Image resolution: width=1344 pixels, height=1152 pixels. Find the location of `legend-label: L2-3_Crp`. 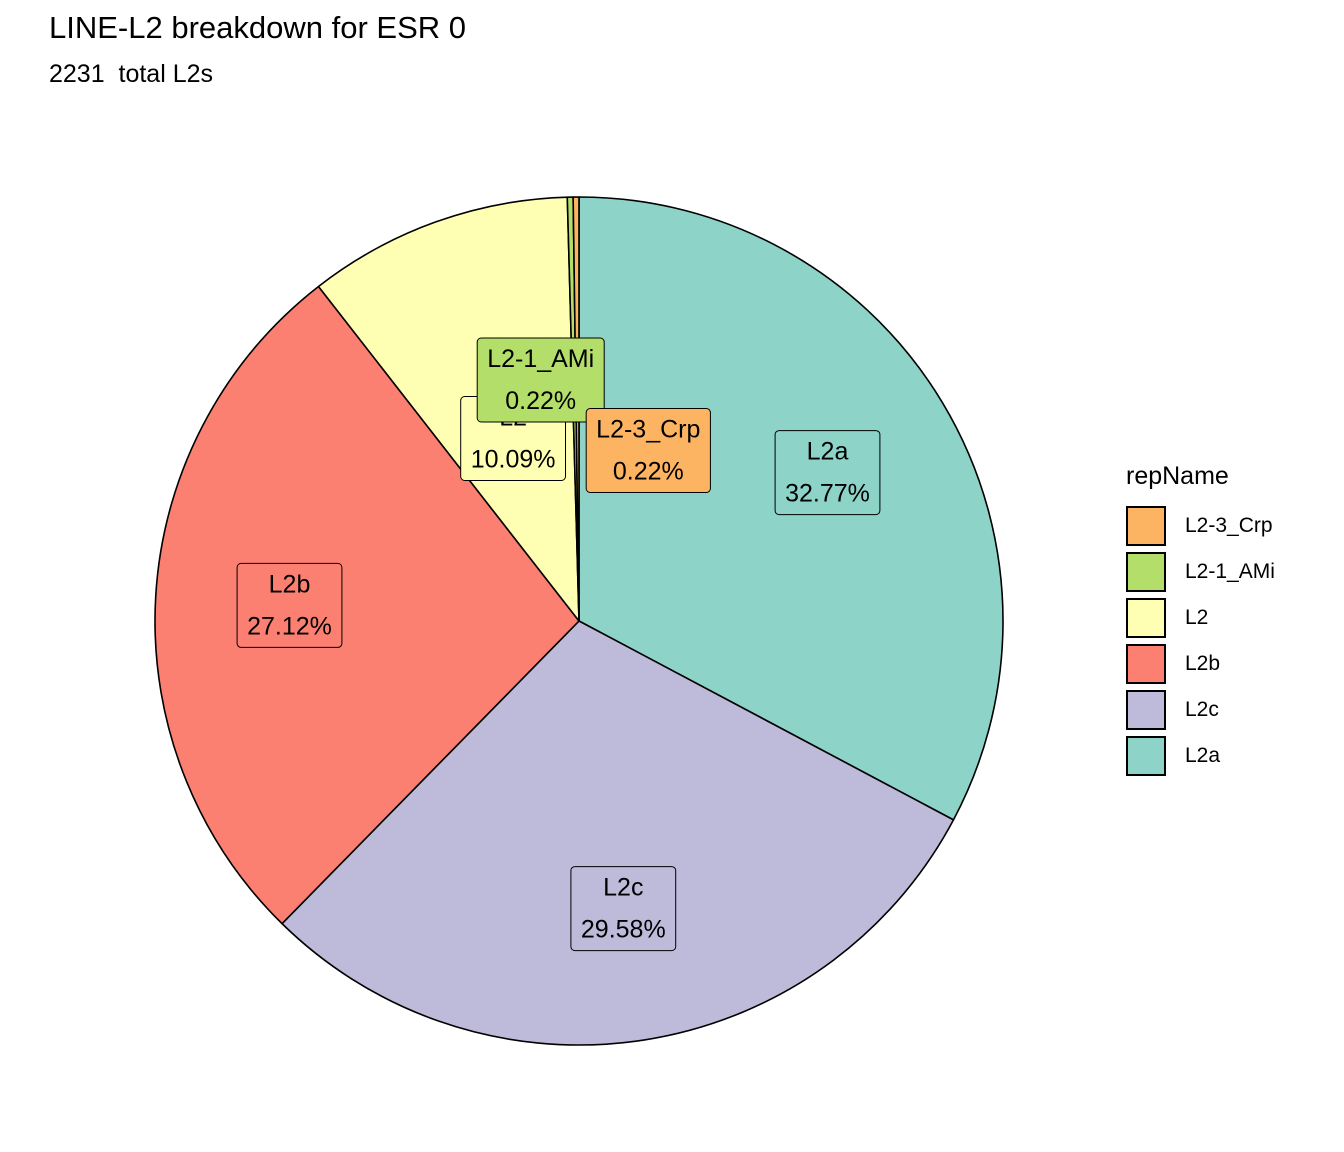

legend-label: L2-3_Crp is located at coordinates (1229, 525).